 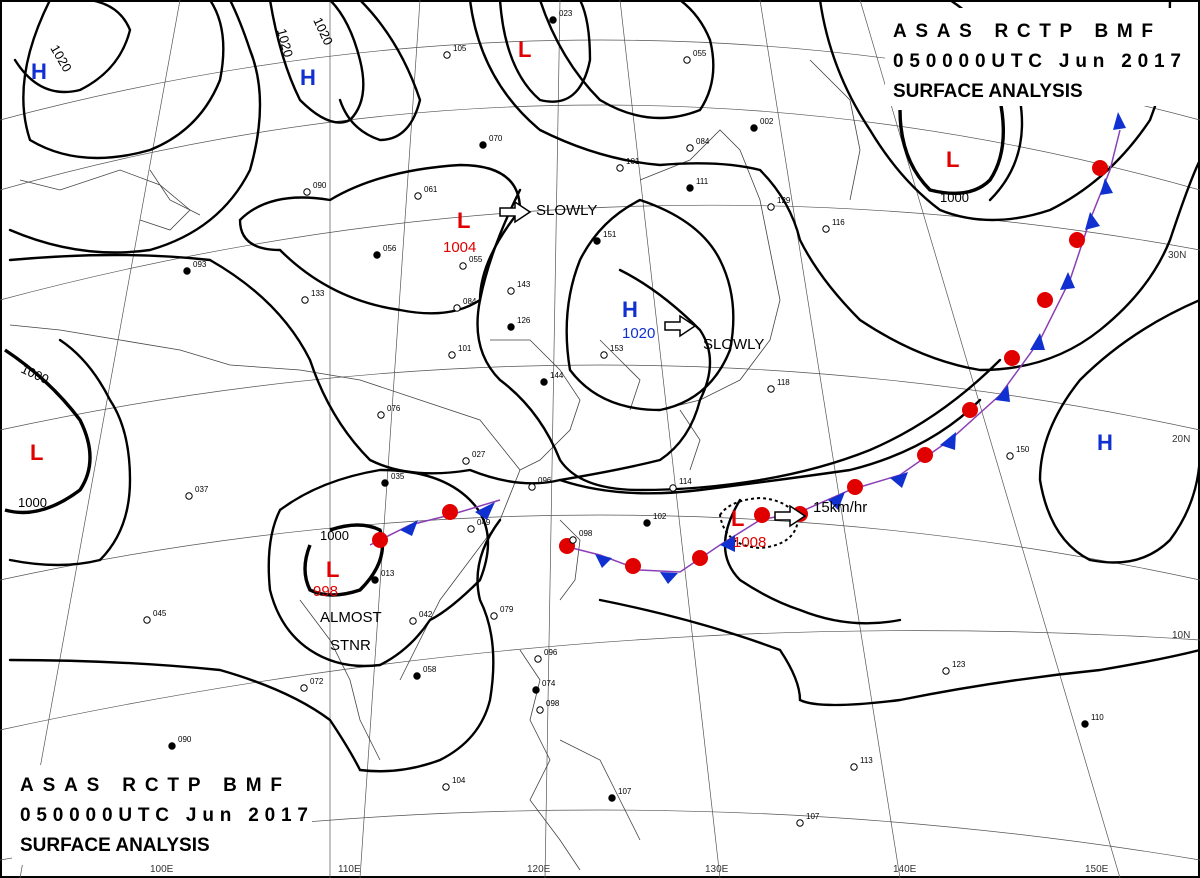 What do you see at coordinates (783, 382) in the screenshot?
I see `station-pressure: 118` at bounding box center [783, 382].